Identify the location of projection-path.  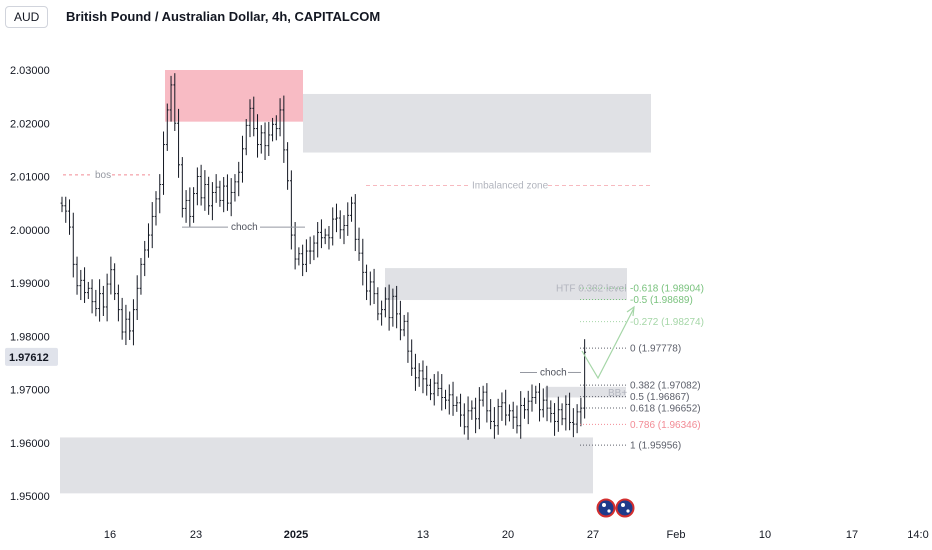
(608, 343).